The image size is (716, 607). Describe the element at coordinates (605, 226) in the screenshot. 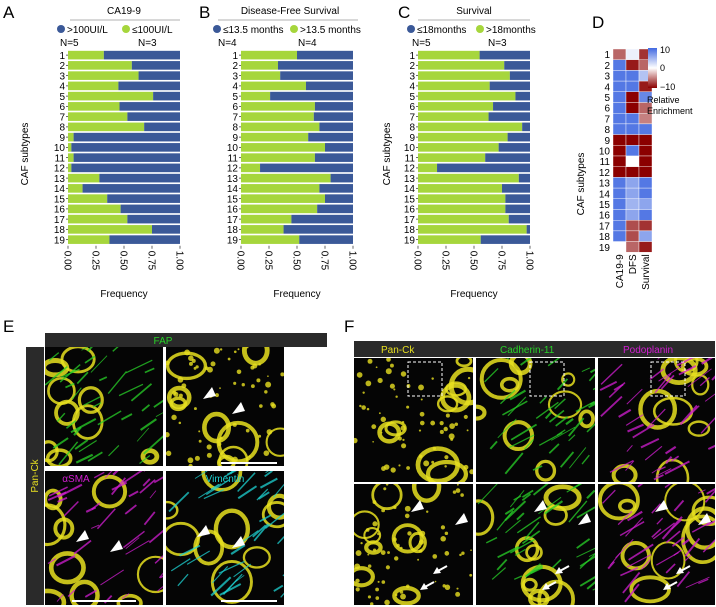

I see `heatmap-row-label-17: 17` at that location.